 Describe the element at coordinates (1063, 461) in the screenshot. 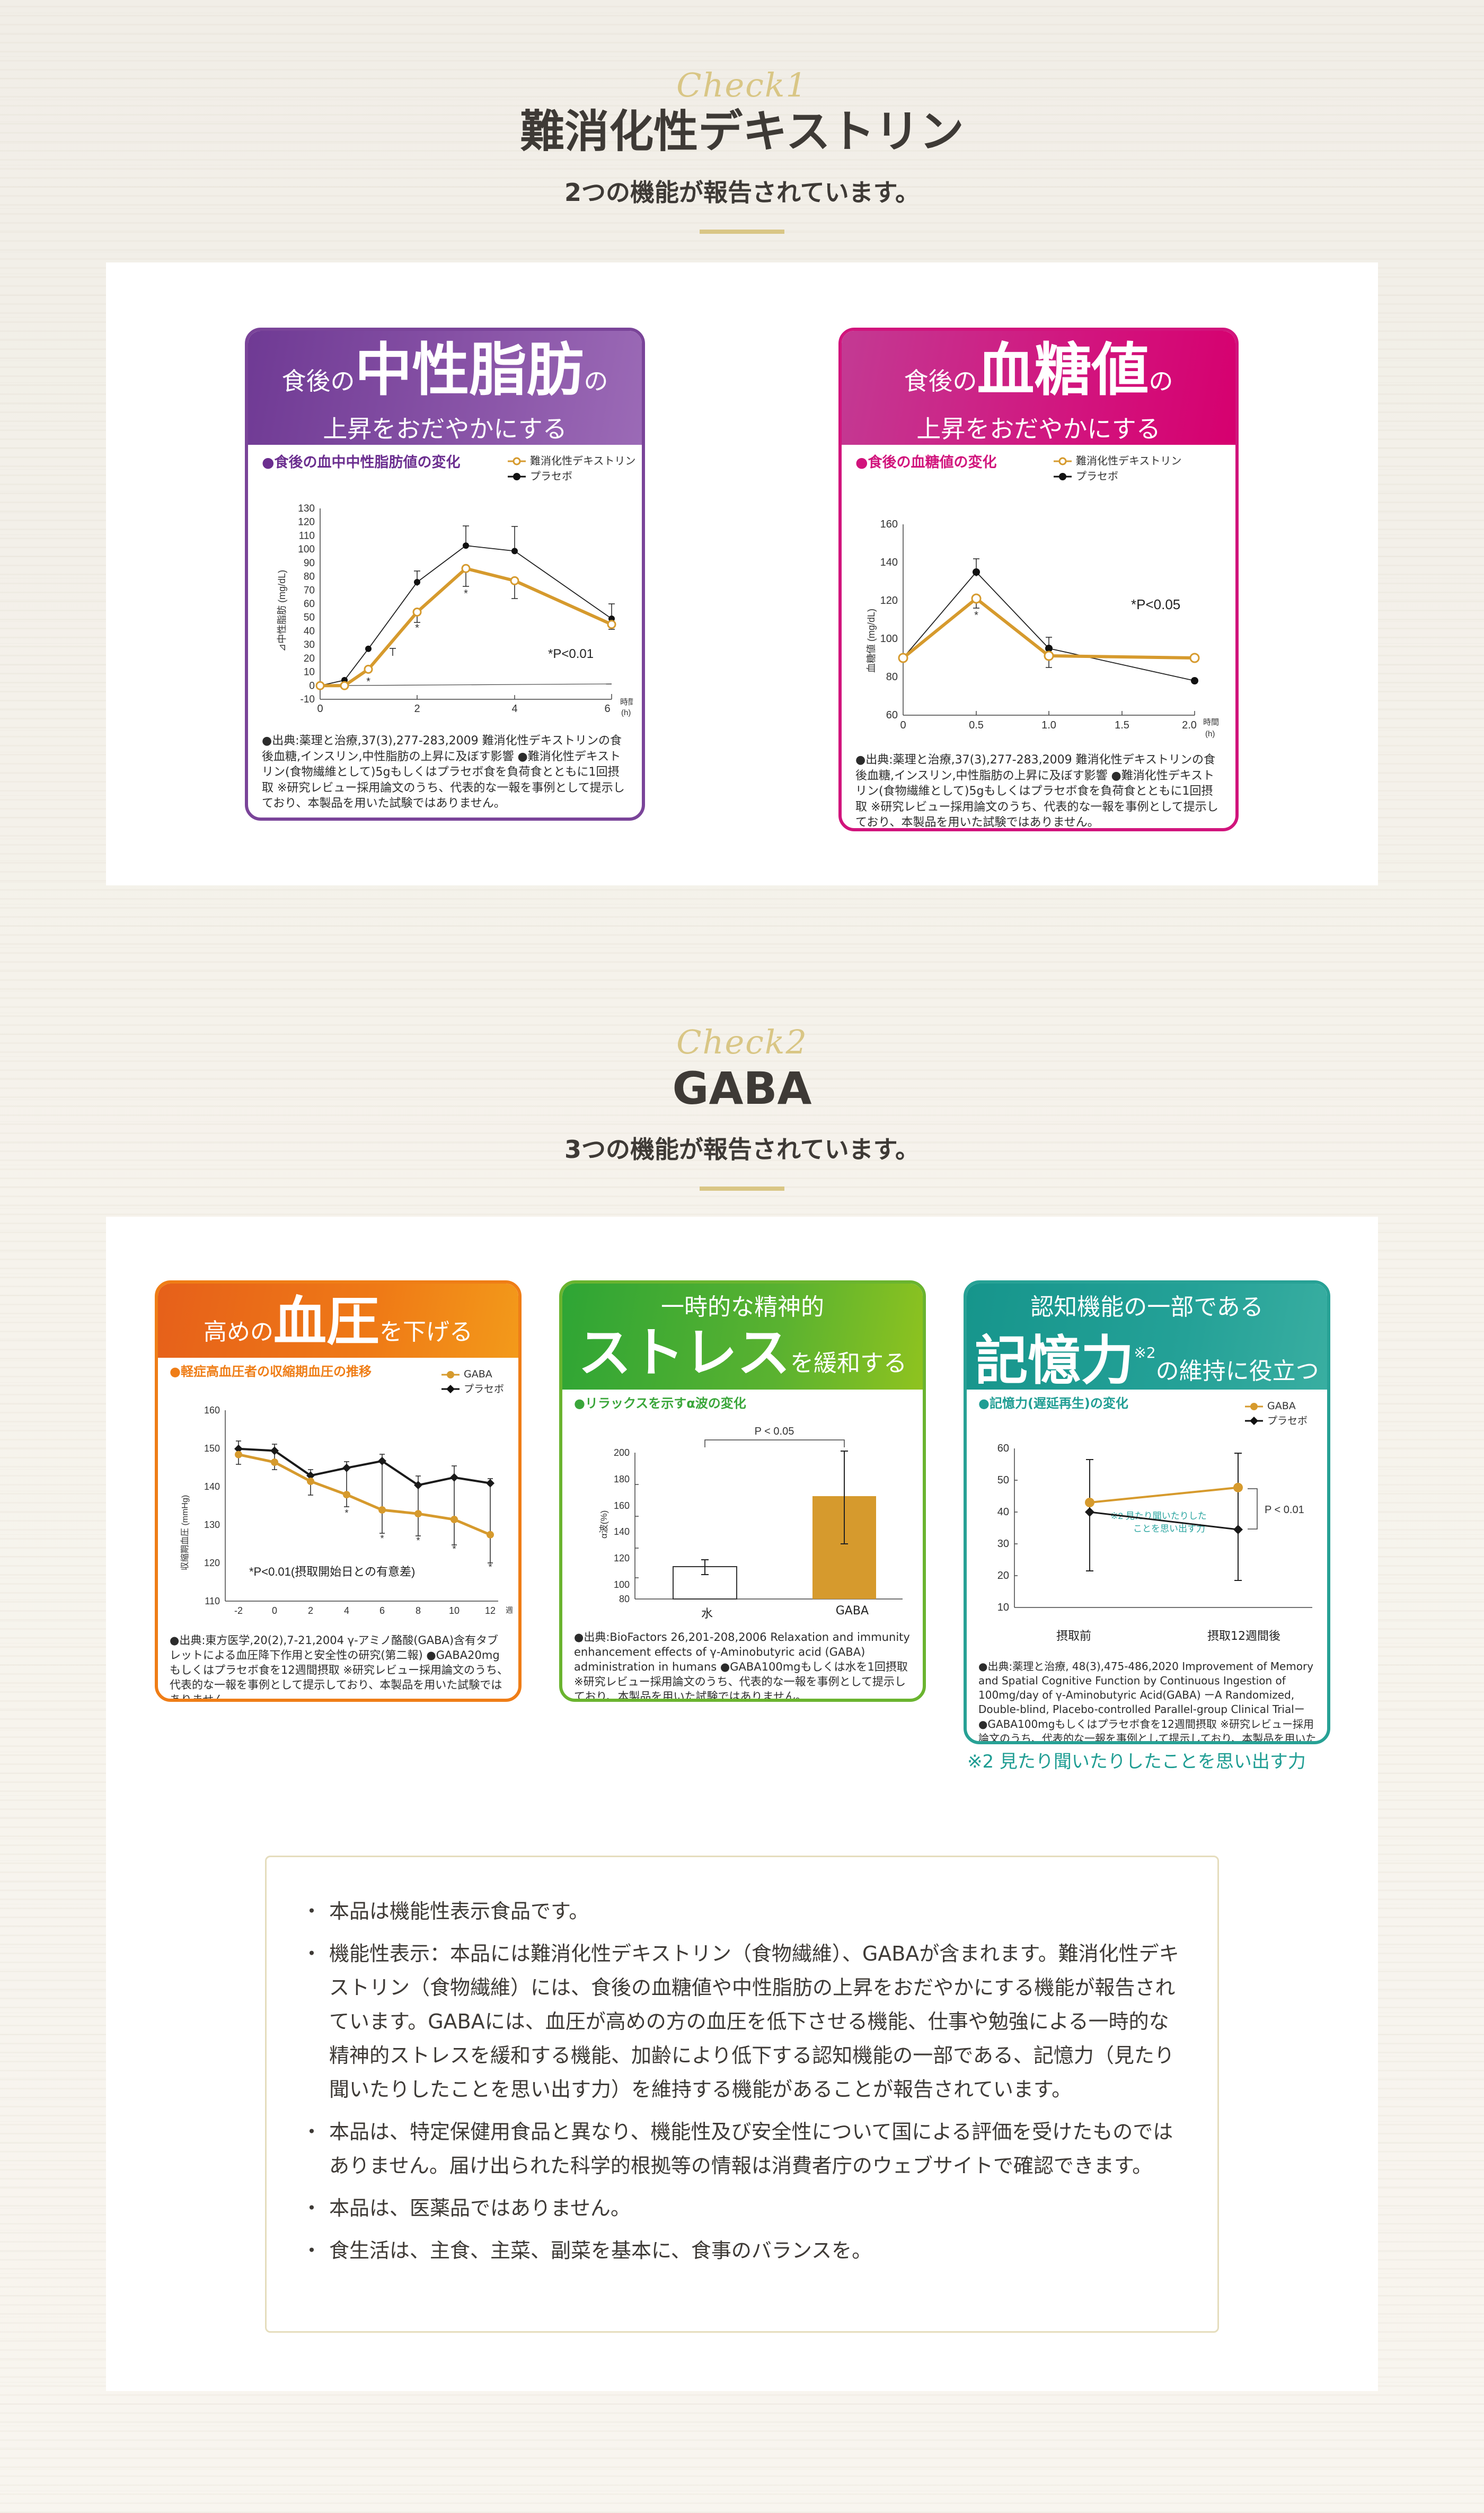

I see `open-circle-marker-icon` at that location.